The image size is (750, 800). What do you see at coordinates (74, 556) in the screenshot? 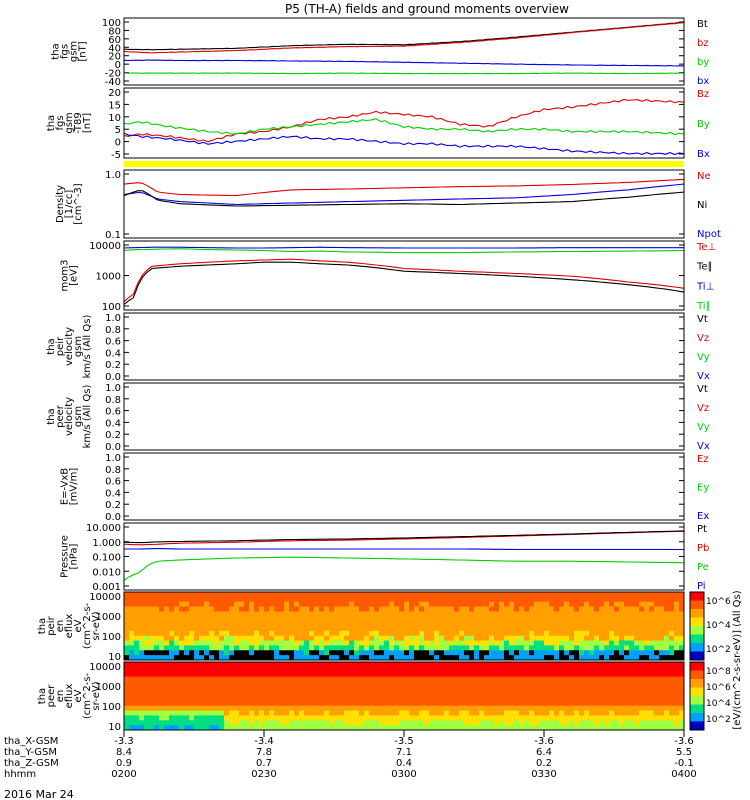
I see `ylabel-line: [nPa]` at bounding box center [74, 556].